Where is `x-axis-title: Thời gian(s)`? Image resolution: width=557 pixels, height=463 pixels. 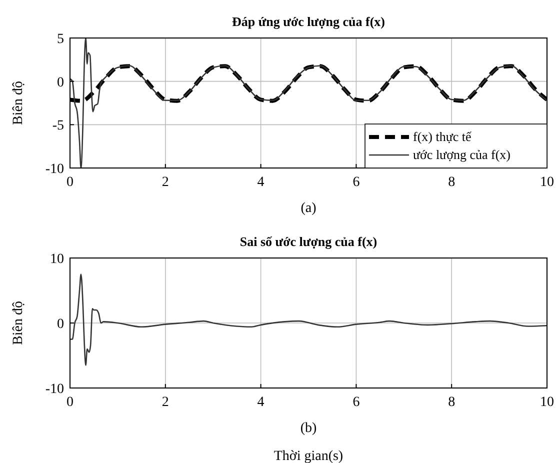
x-axis-title: Thời gian(s) is located at coordinates (309, 456).